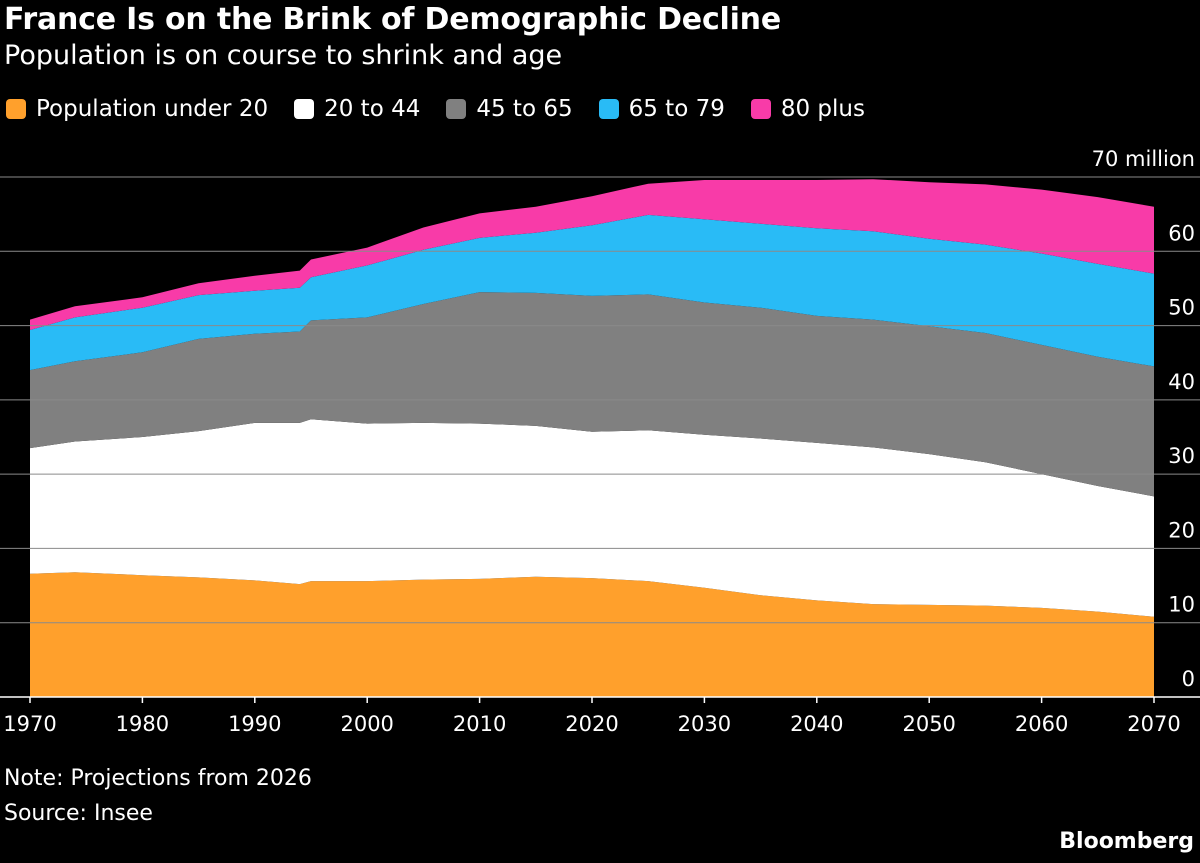 The width and height of the screenshot is (1200, 863). I want to click on legend-swatch-80-plus, so click(760, 109).